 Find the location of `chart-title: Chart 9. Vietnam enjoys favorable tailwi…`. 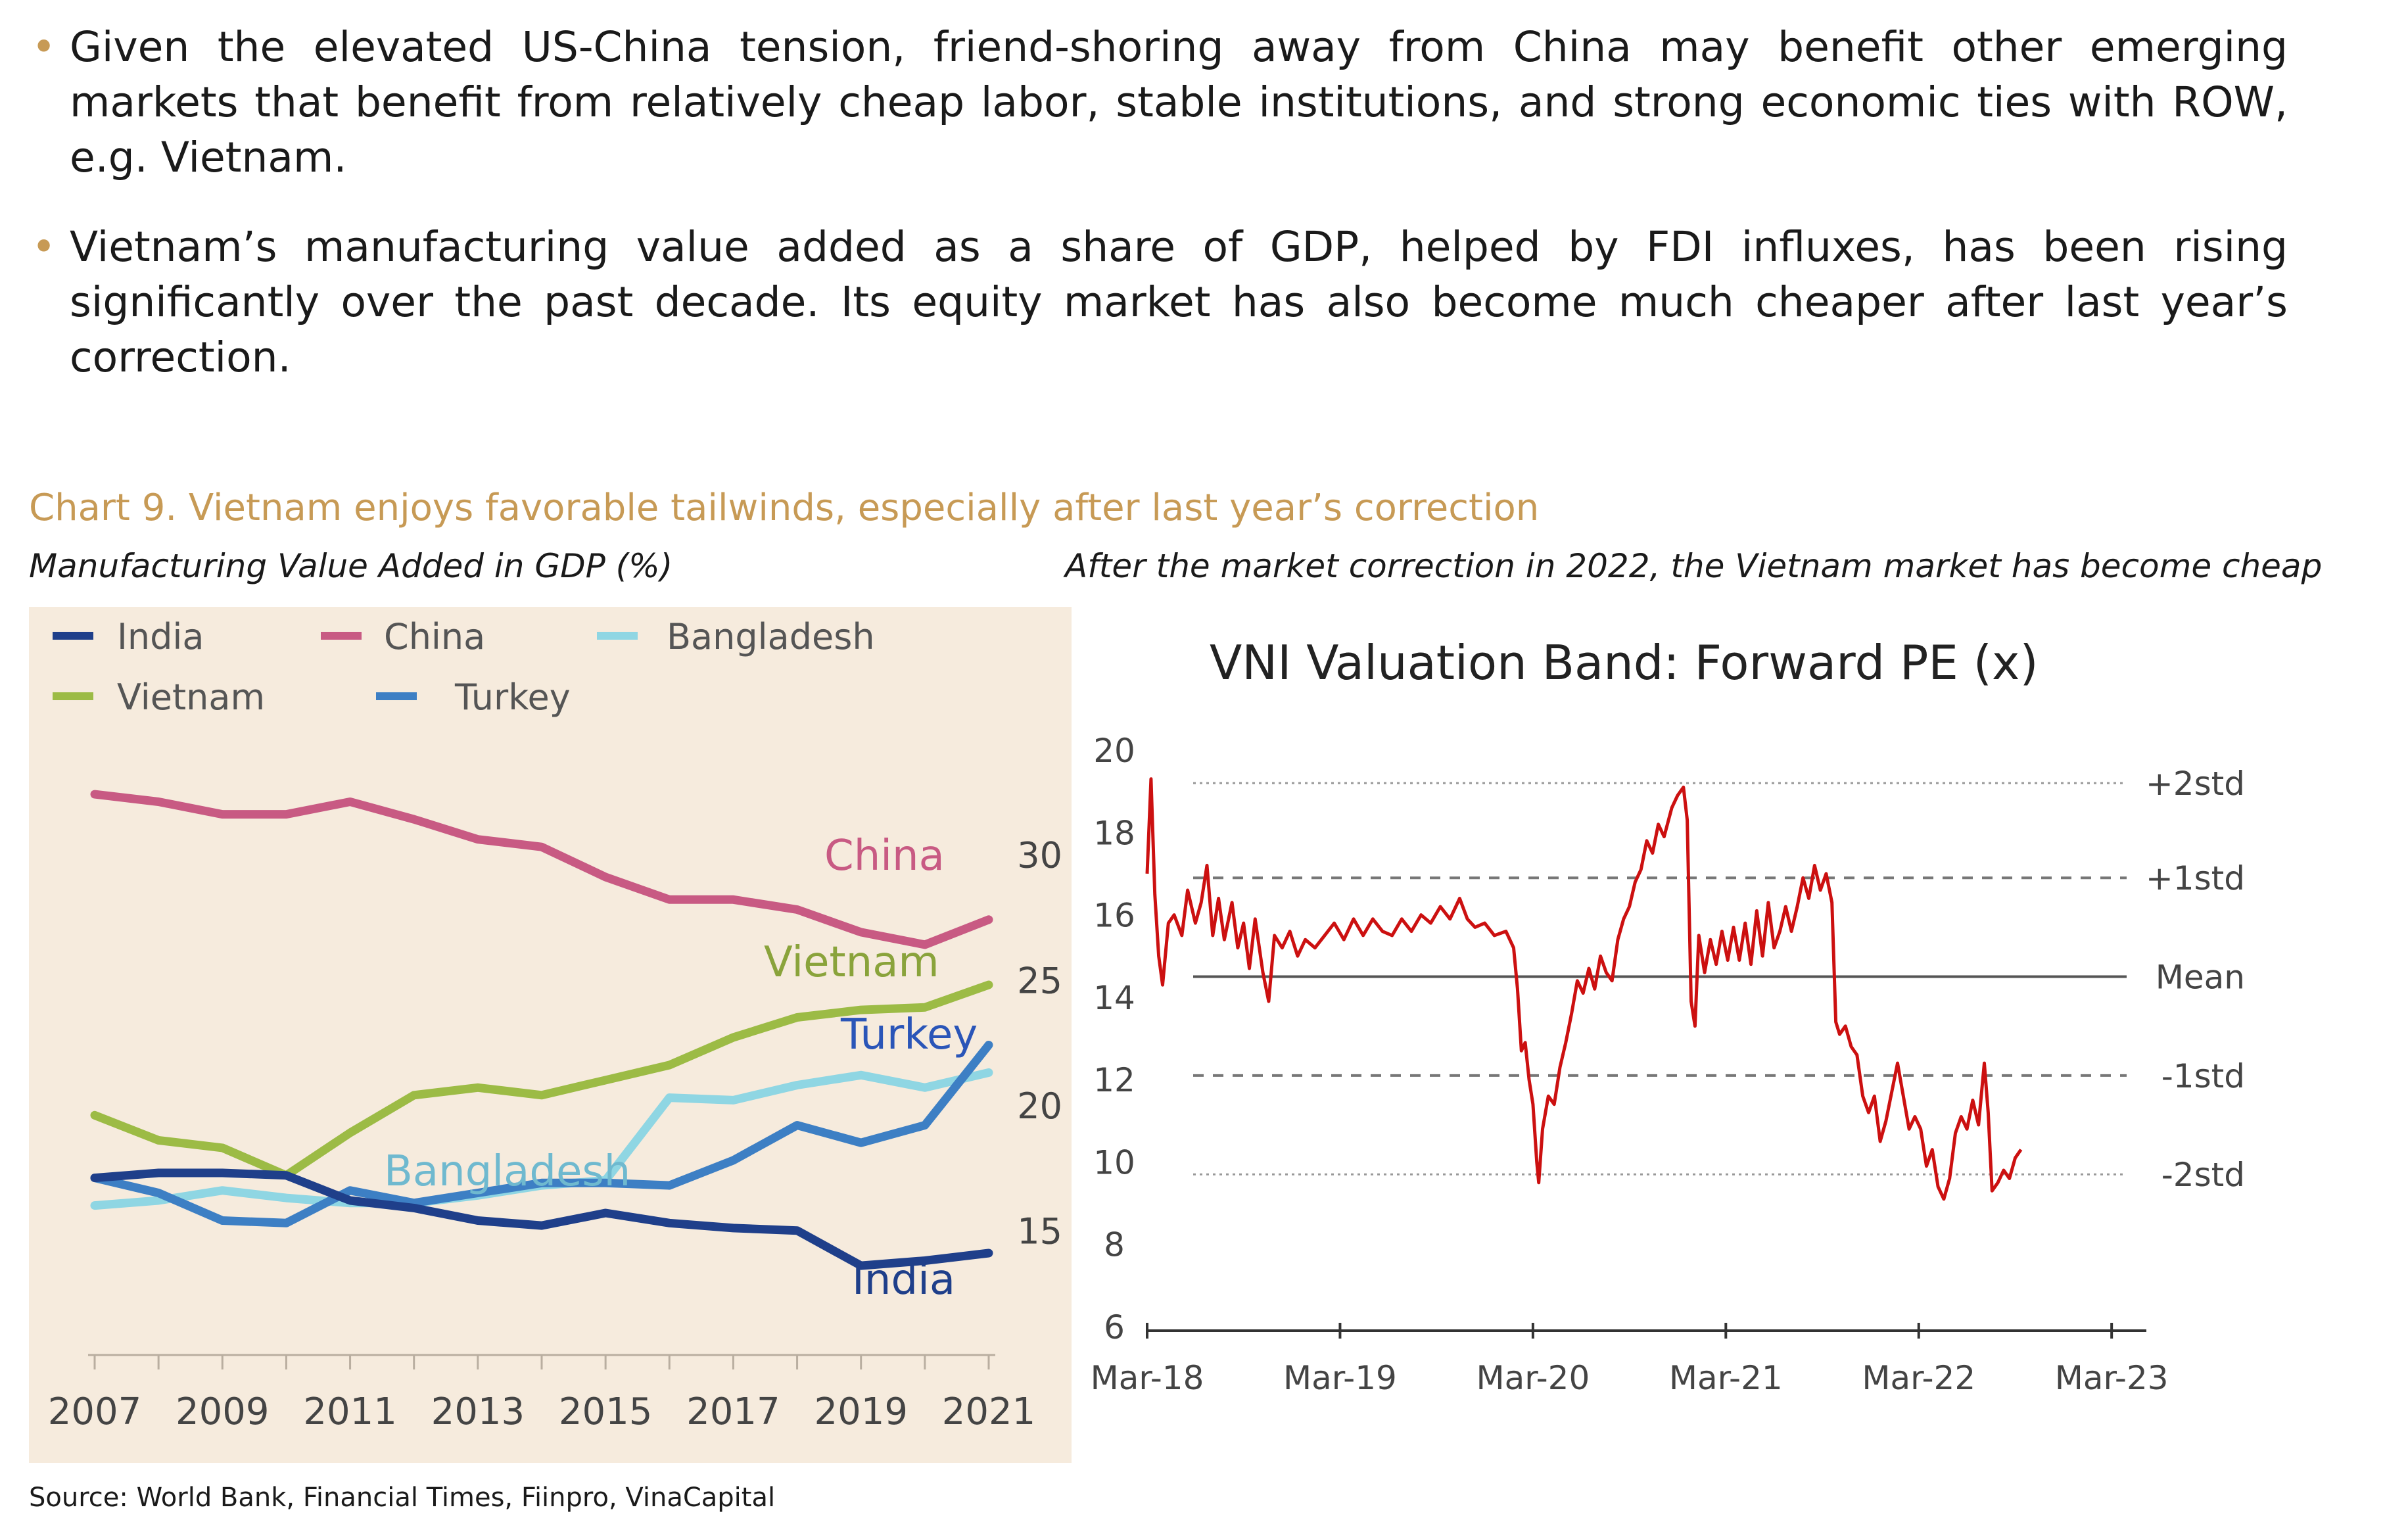

chart-title: Chart 9. Vietnam enjoys favorable tailwi… is located at coordinates (784, 508).